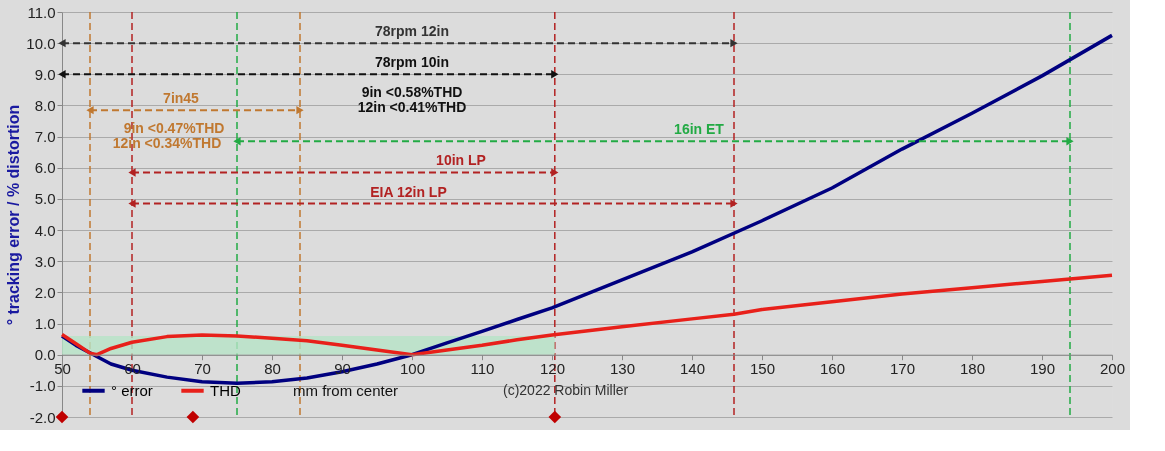 This screenshot has height=451, width=1165. Describe the element at coordinates (699, 129) in the screenshot. I see `annotation: 16in ET` at that location.